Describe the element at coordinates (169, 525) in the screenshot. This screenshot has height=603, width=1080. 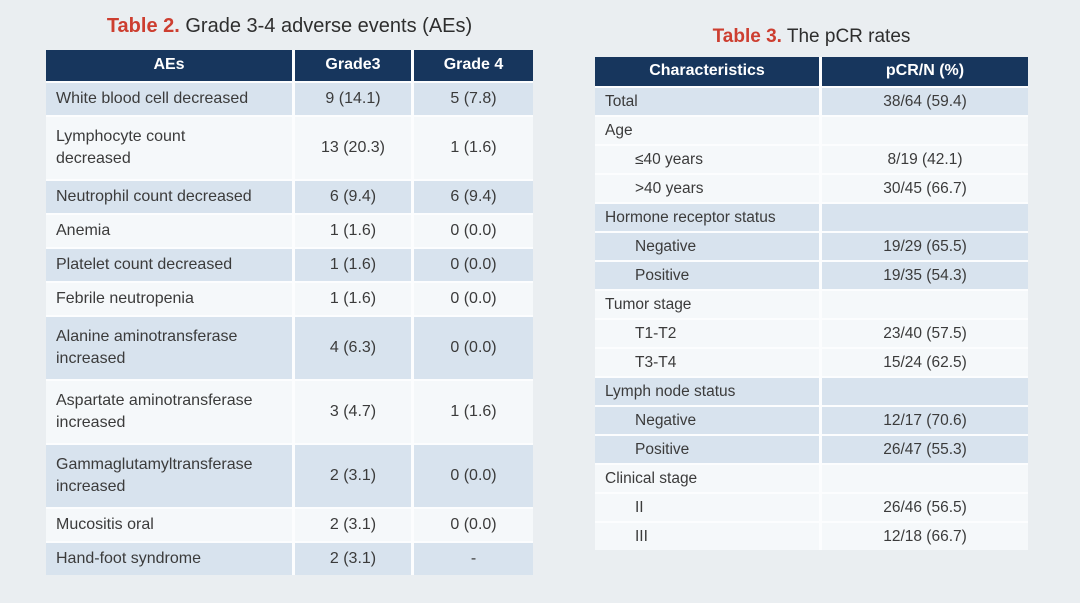
I see `ae-cell: Mucositis oral` at that location.